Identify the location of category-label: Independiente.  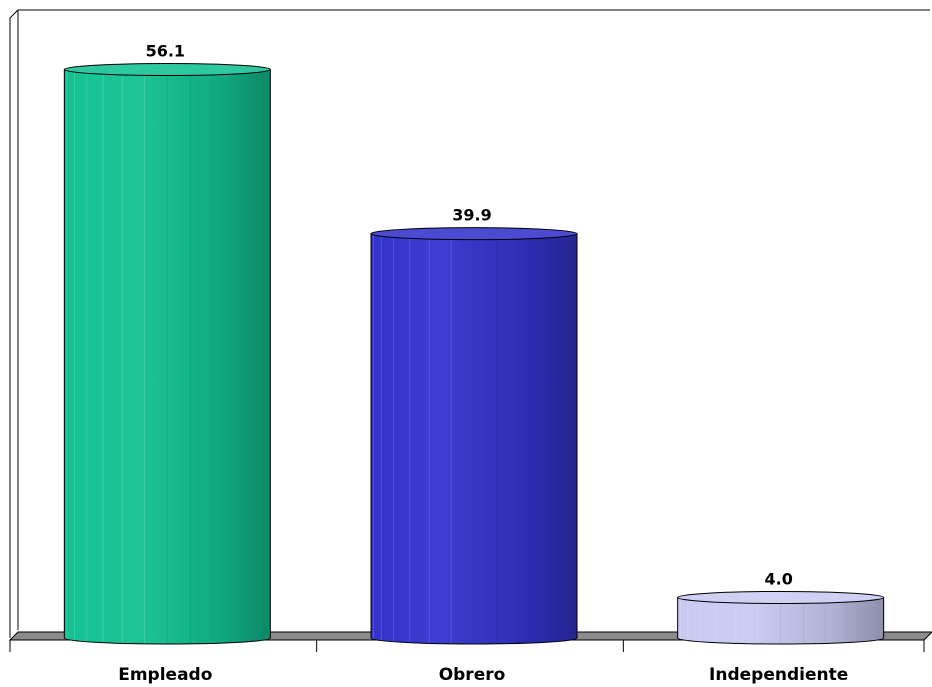
(778, 675).